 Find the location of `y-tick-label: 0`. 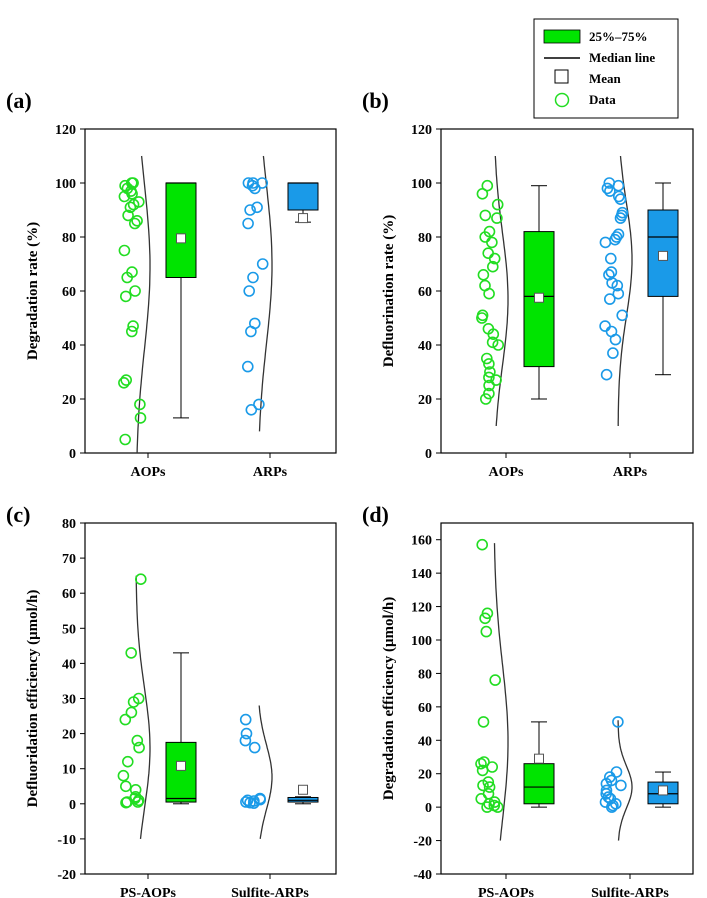

y-tick-label: 0 is located at coordinates (72, 805).